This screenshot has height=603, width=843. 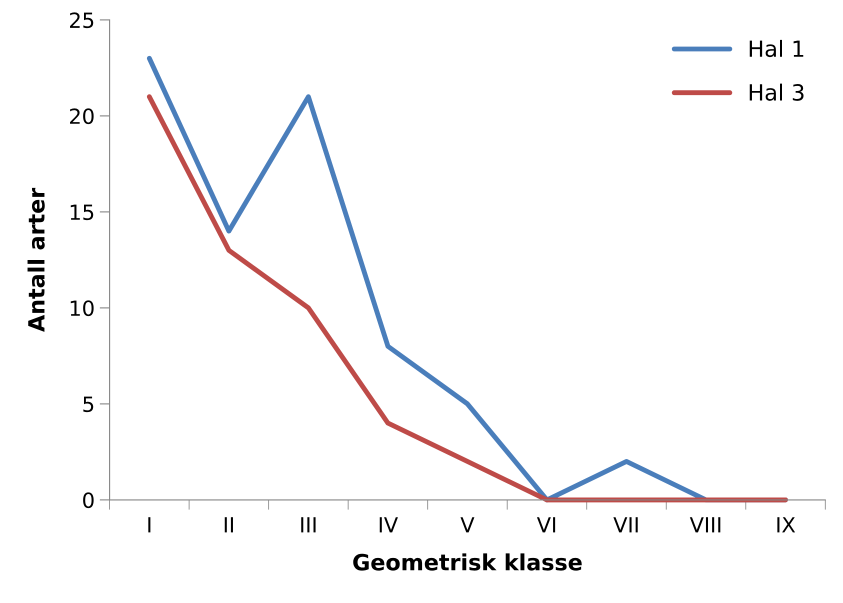 What do you see at coordinates (546, 524) in the screenshot?
I see `x-tick-label: VI` at bounding box center [546, 524].